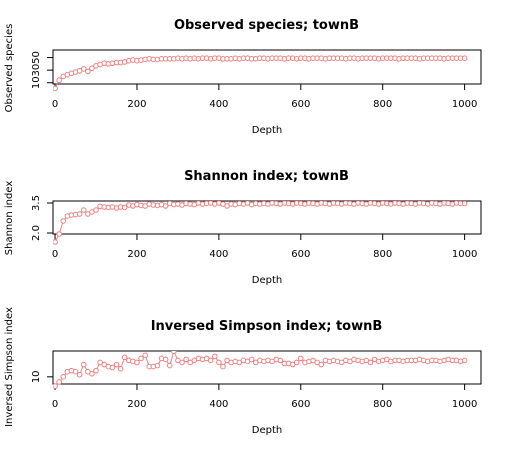  What do you see at coordinates (36, 70) in the screenshot?
I see `y-tick-label: 30` at bounding box center [36, 70].